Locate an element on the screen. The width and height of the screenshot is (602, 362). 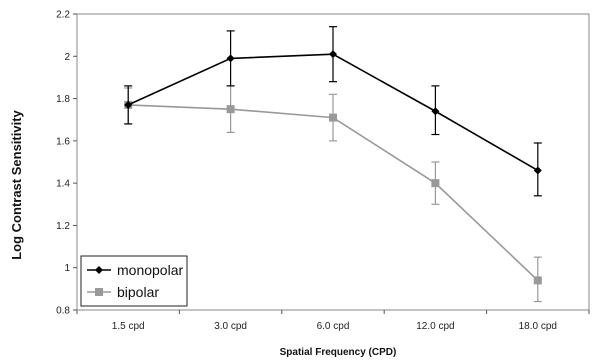
x-tick-label: 3.0 cpd is located at coordinates (230, 326).